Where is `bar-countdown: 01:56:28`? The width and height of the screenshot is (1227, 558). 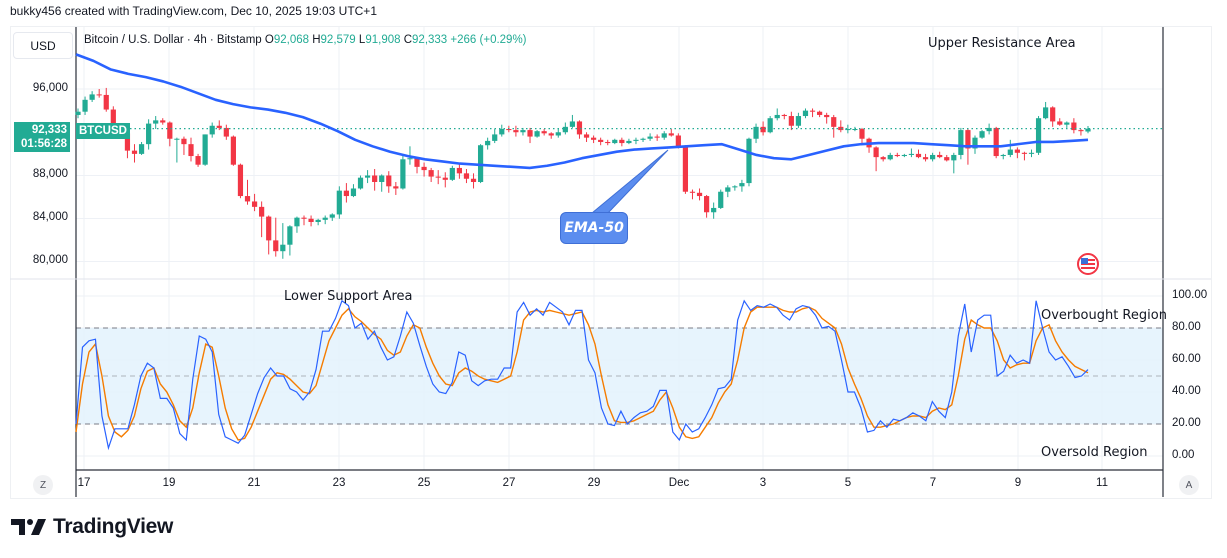 bar-countdown: 01:56:28 is located at coordinates (43, 144).